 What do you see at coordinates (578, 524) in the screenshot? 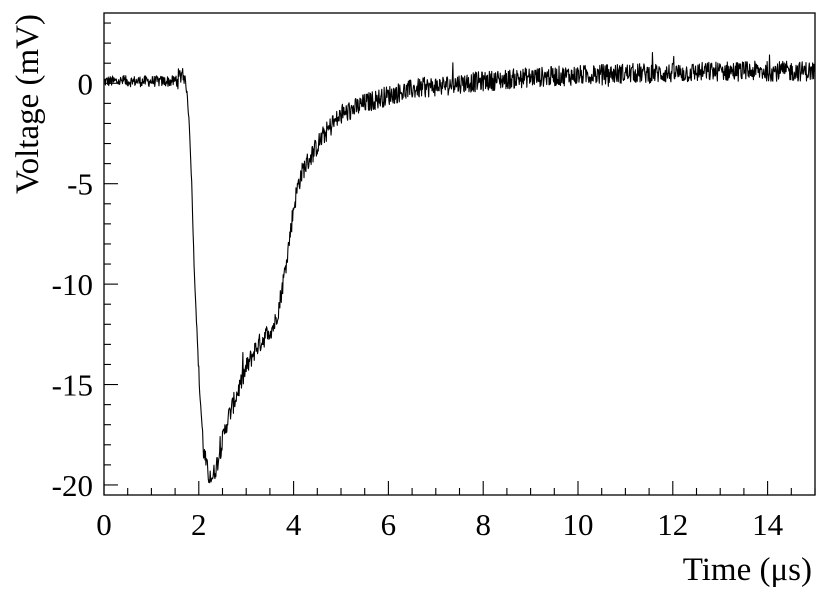
I see `x-tick-label: 10` at bounding box center [578, 524].